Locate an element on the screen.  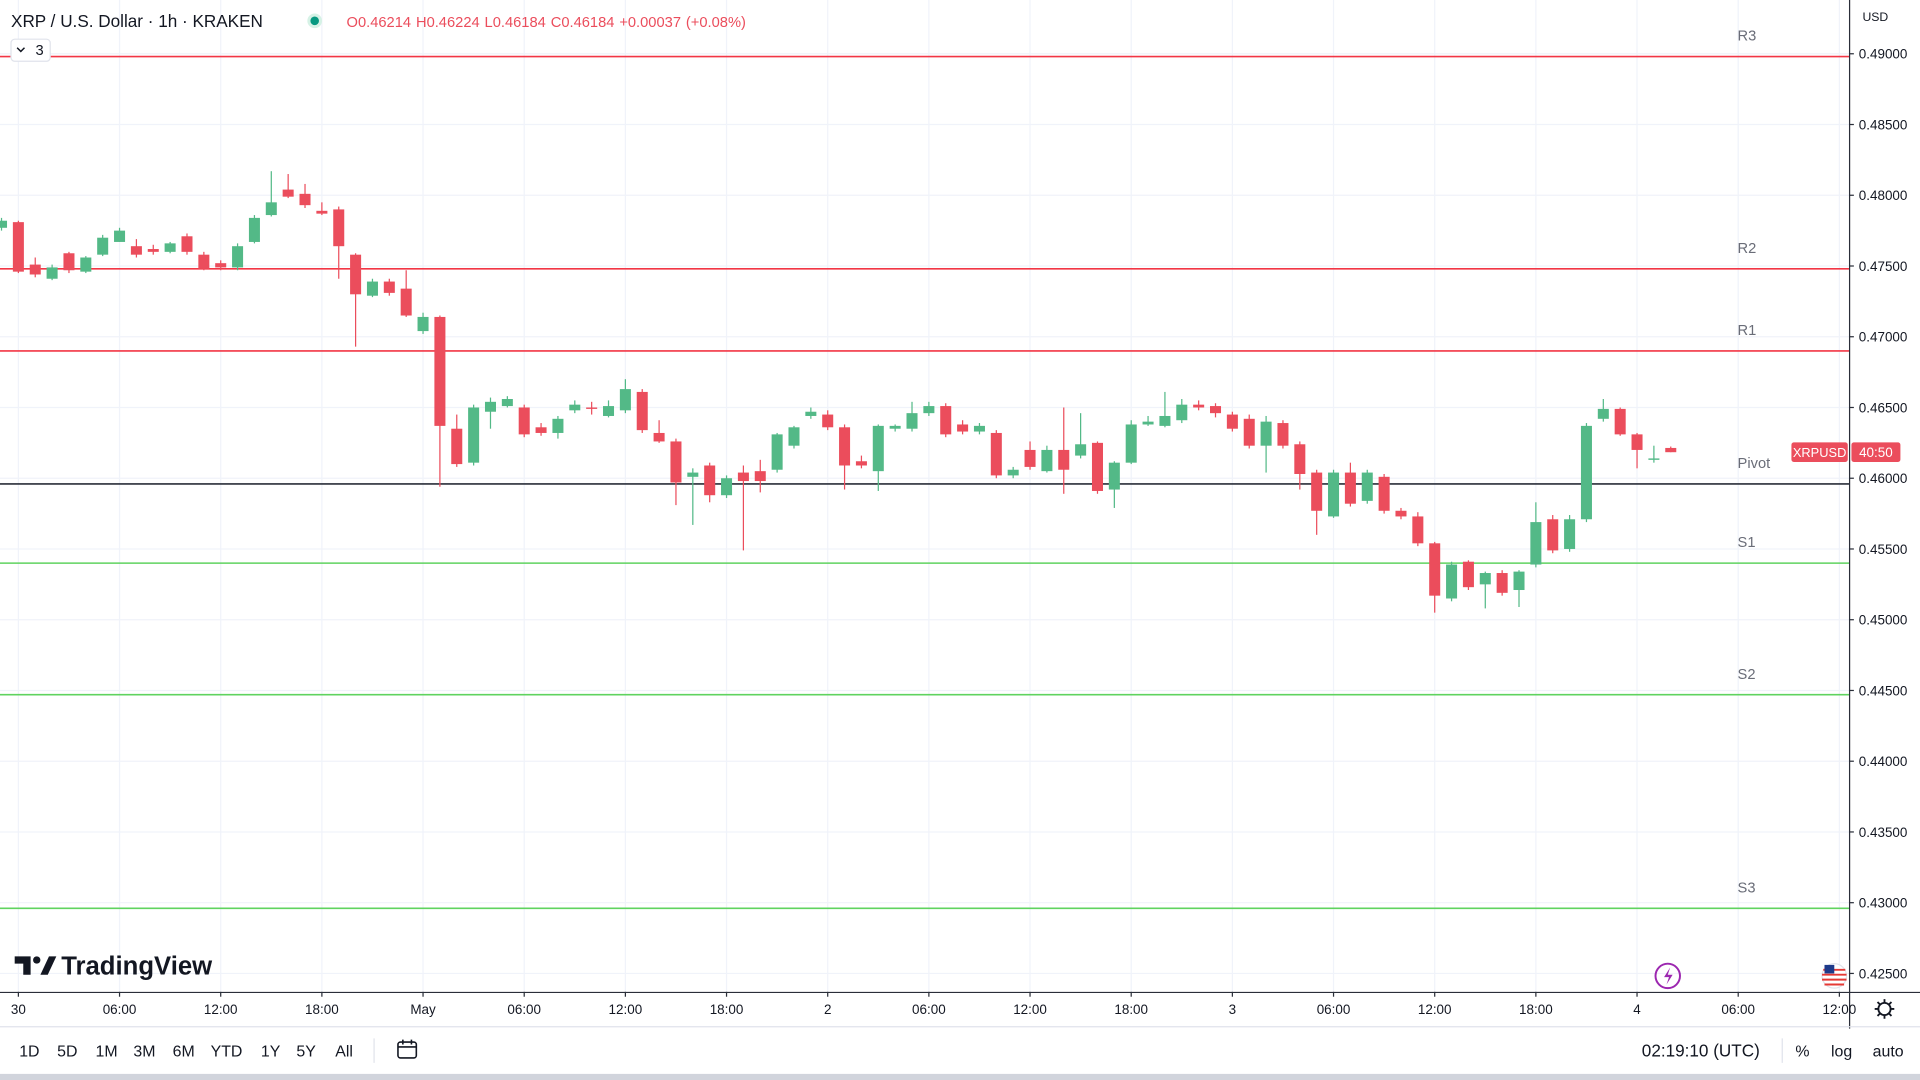
scale-option: auto is located at coordinates (1888, 1052).